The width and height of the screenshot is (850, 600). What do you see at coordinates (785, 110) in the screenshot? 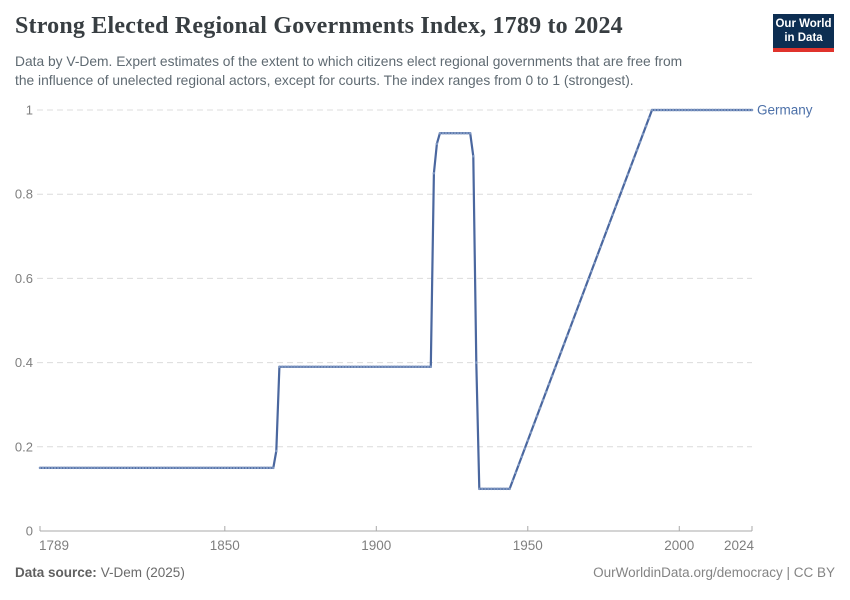
I see `entity-label: Germany` at bounding box center [785, 110].